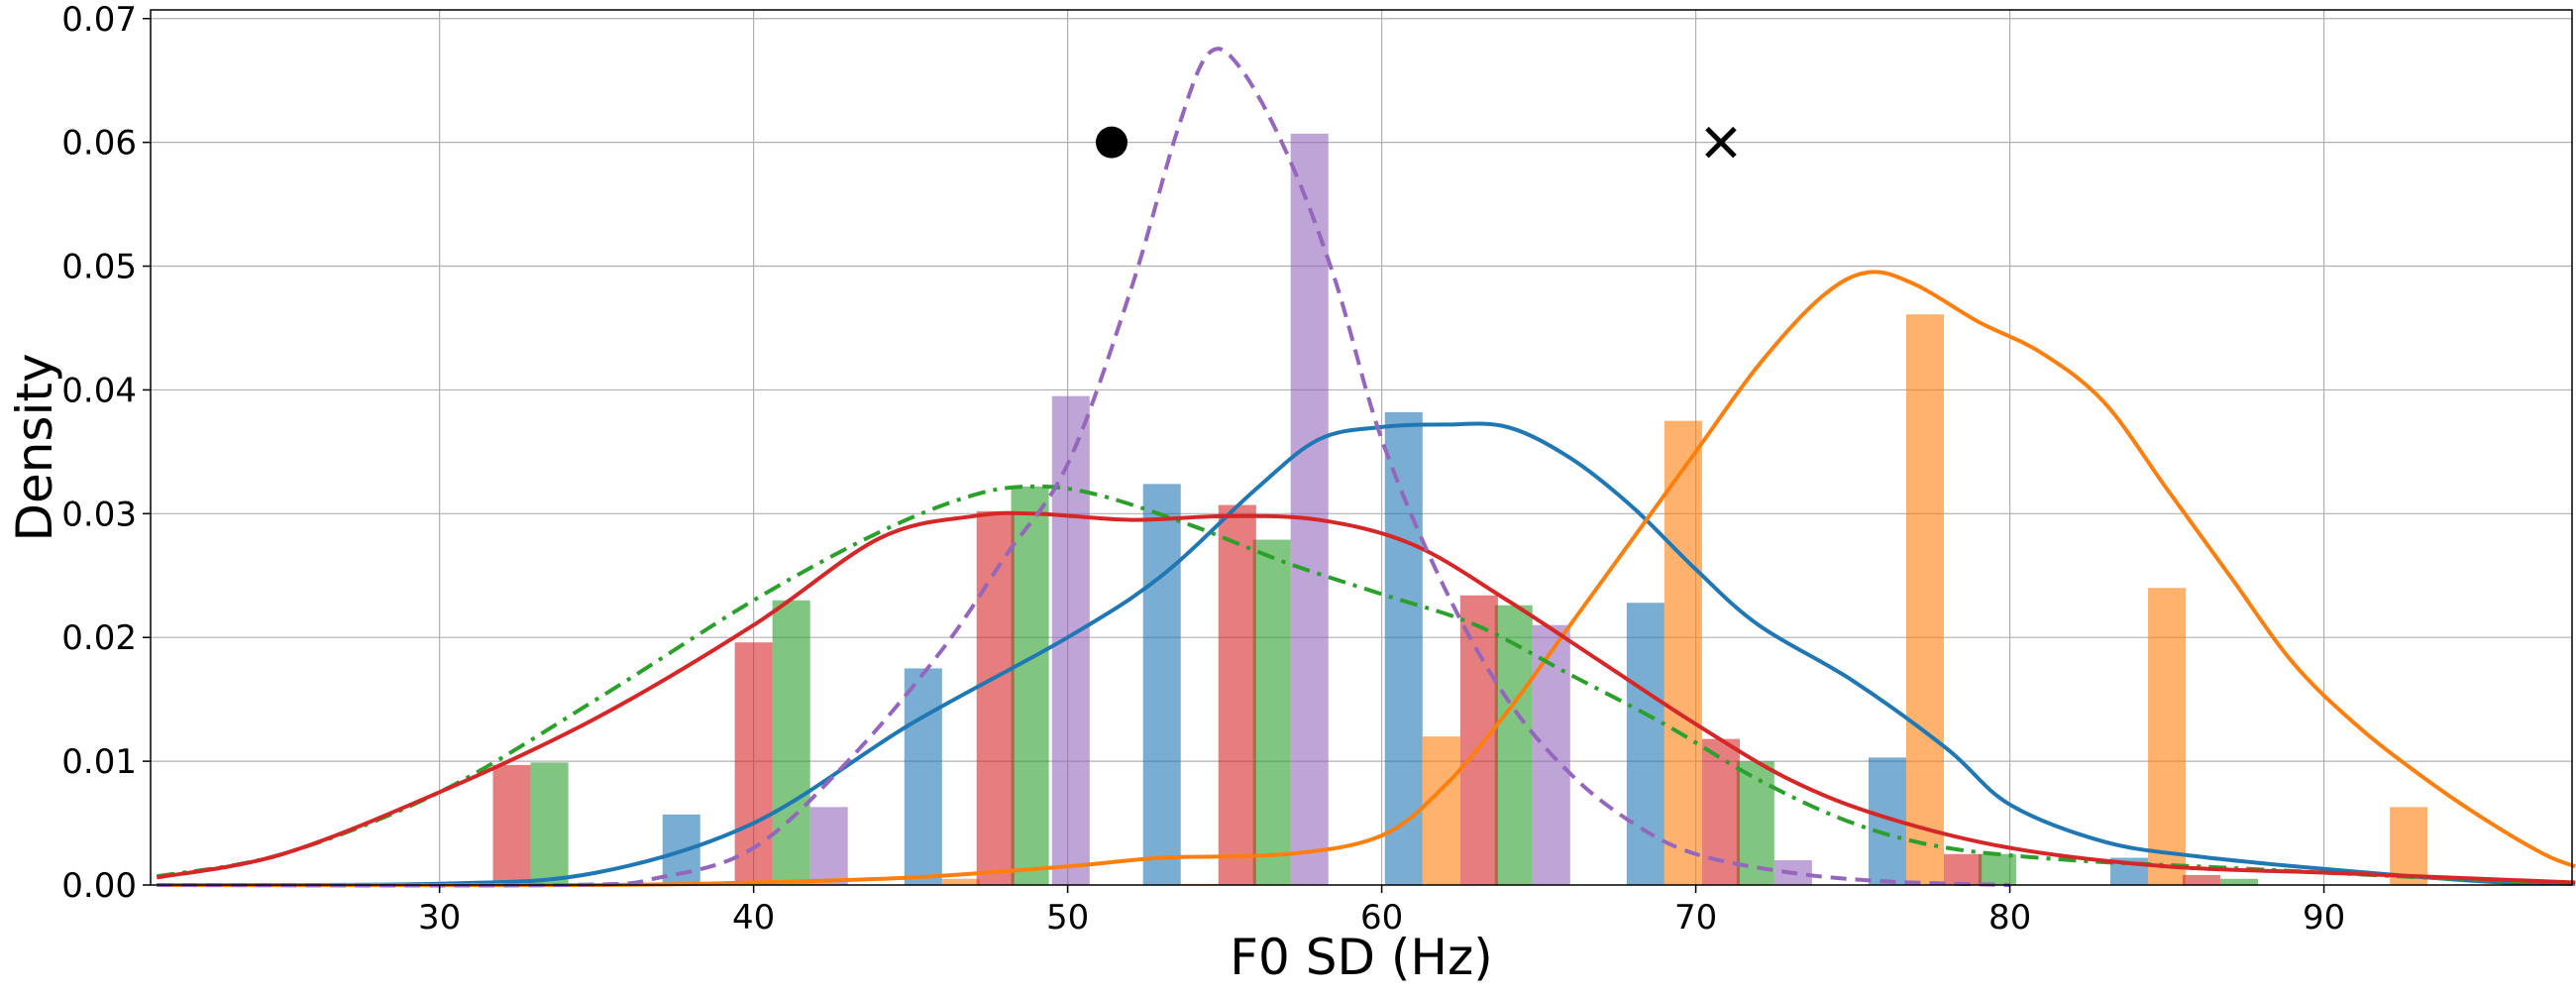 This screenshot has width=2576, height=996. Describe the element at coordinates (1381, 918) in the screenshot. I see `x-tick-label: 60` at that location.